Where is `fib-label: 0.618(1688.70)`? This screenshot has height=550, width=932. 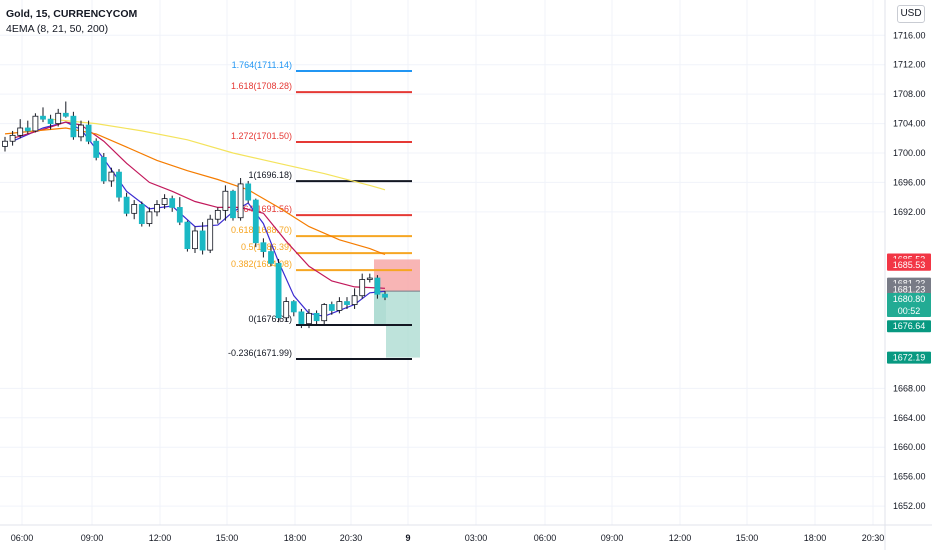 fib-label: 0.618(1688.70) is located at coordinates (261, 230).